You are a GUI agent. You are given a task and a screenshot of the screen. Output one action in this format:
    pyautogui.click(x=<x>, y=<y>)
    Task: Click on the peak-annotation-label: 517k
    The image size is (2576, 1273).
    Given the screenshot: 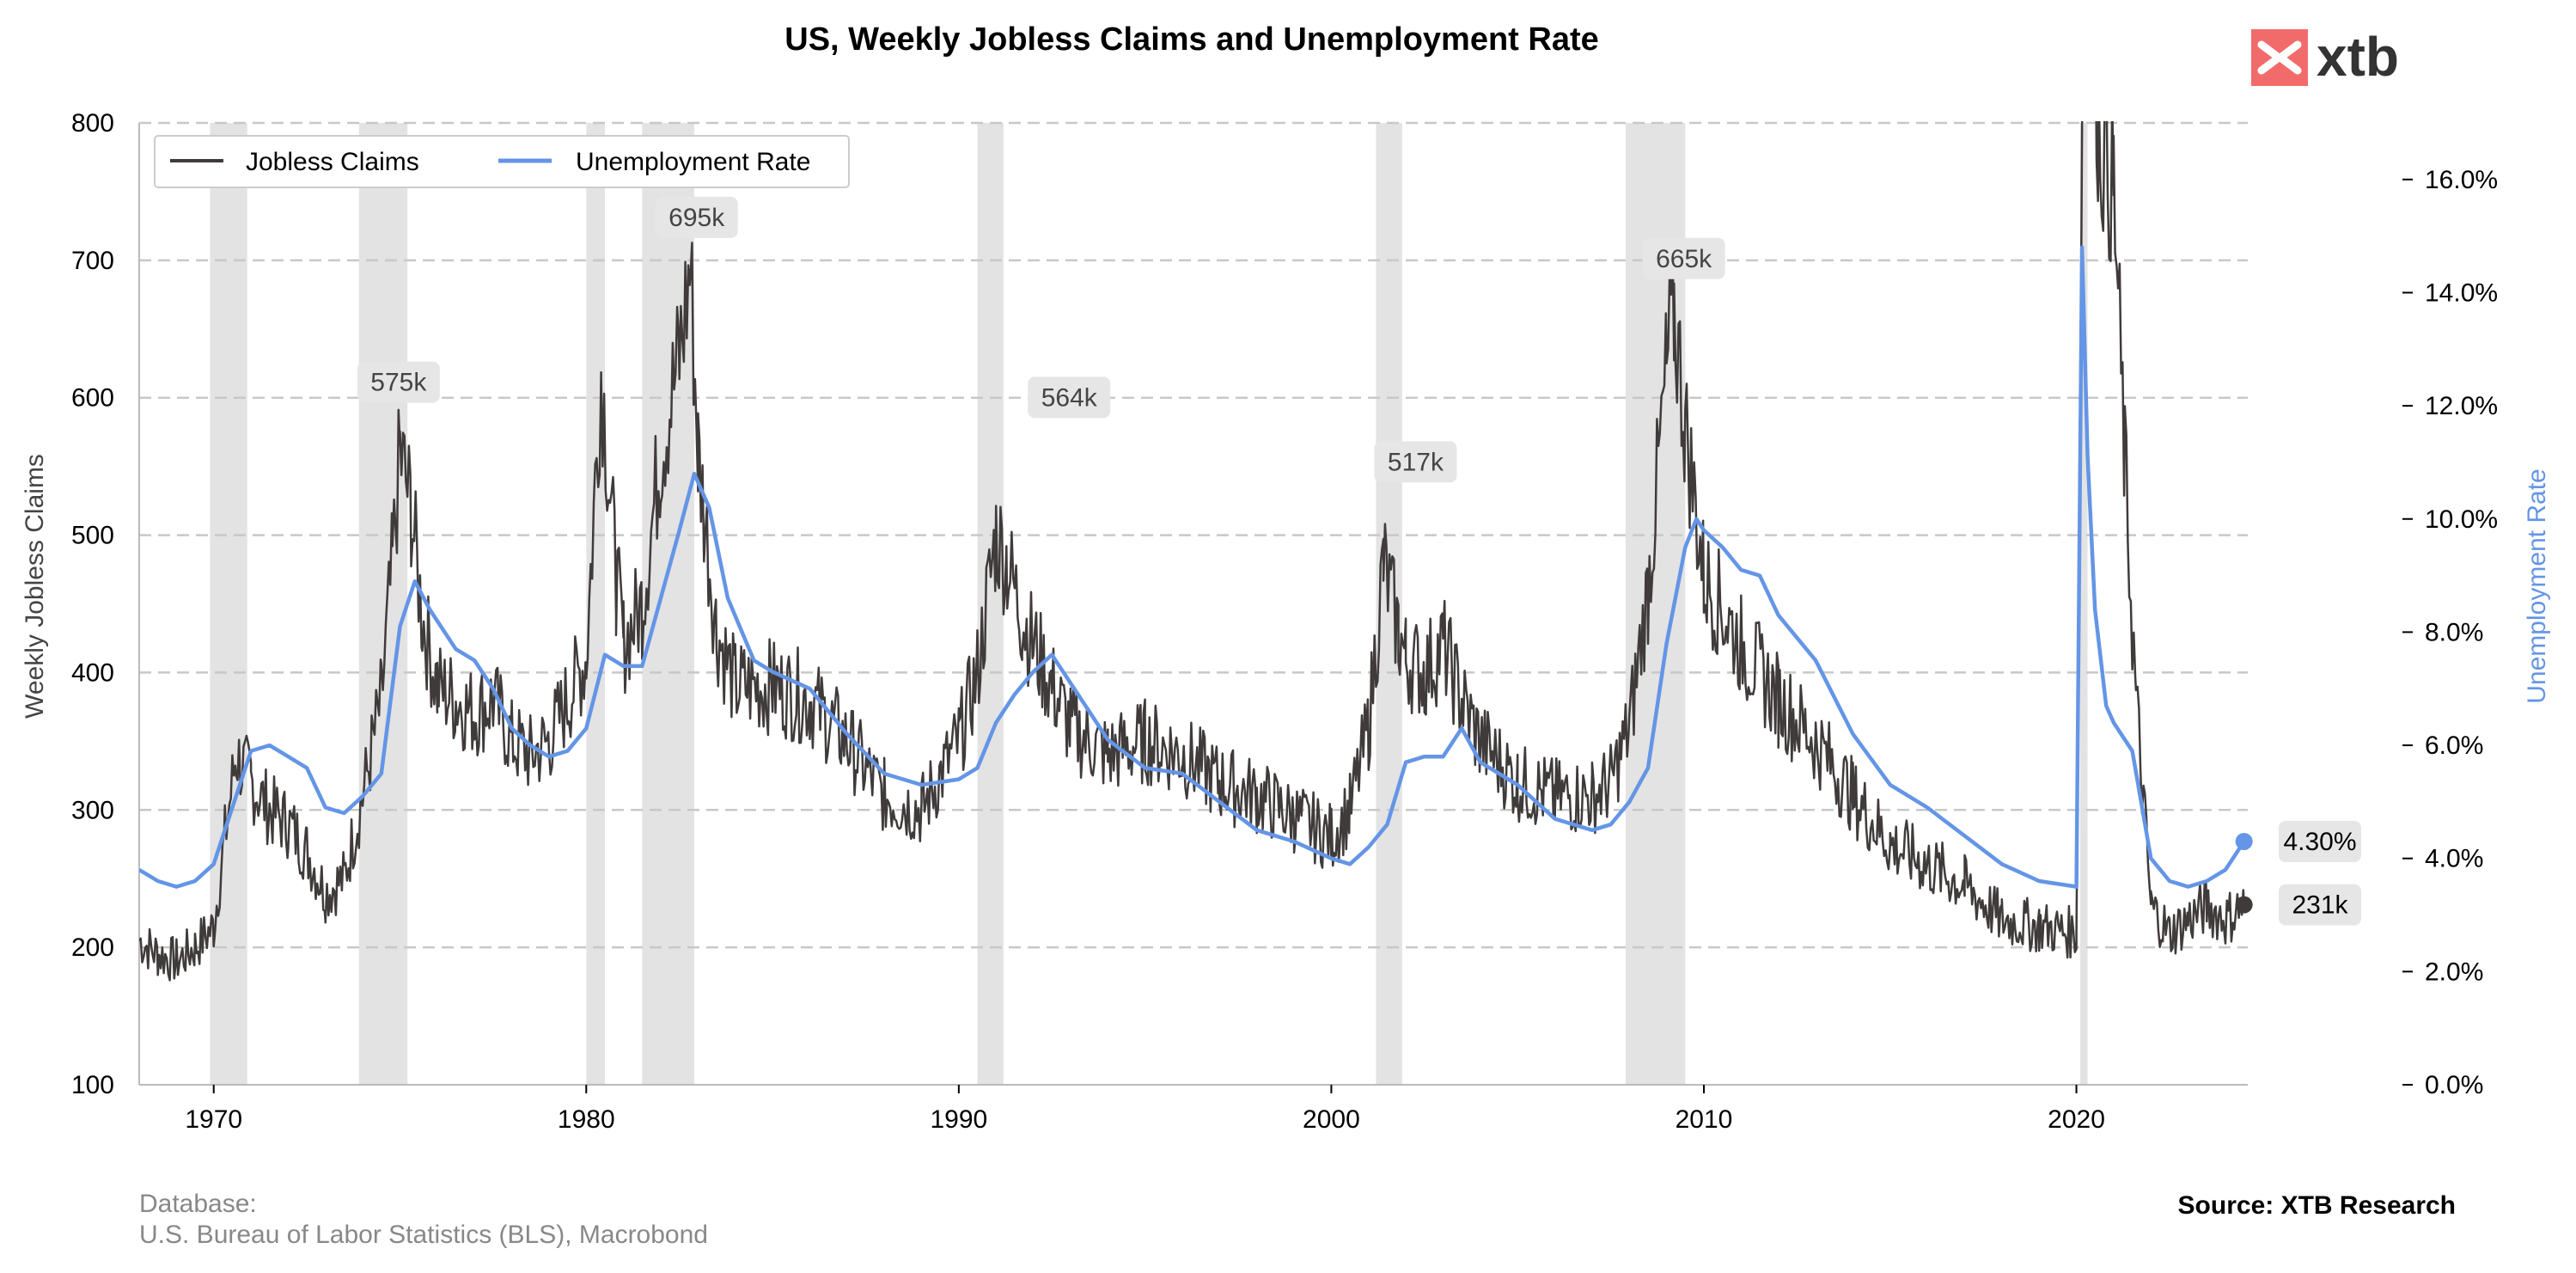 What is the action you would take?
    pyautogui.click(x=1416, y=462)
    